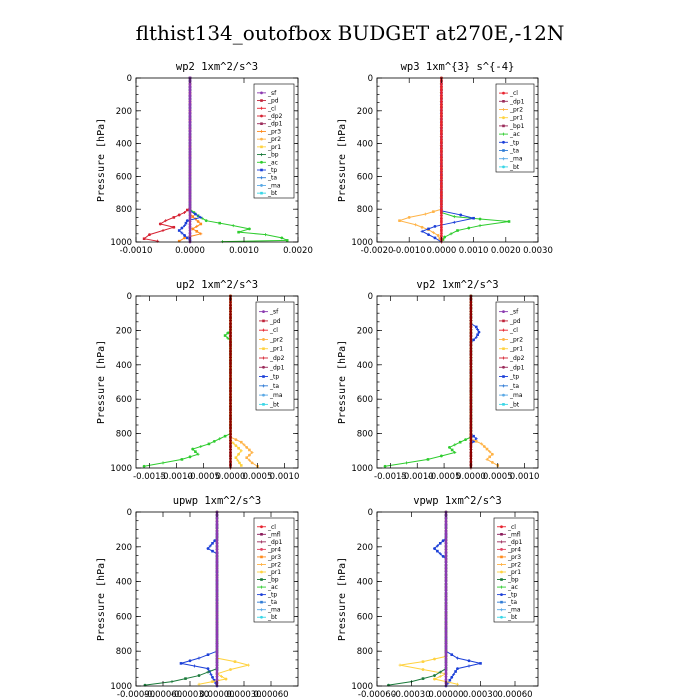 This screenshot has height=700, width=700. I want to click on series-line-ta, so click(457, 599).